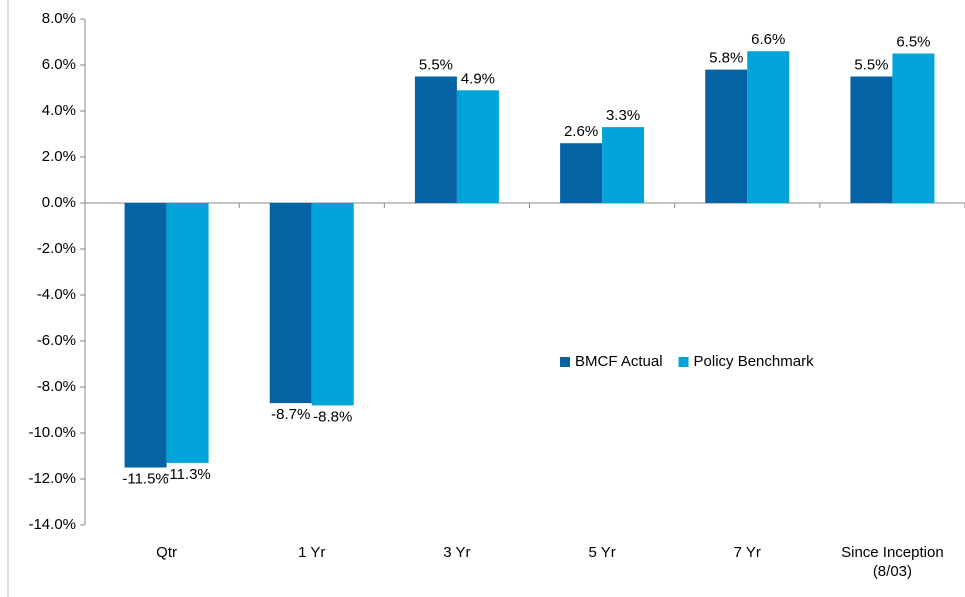 Image resolution: width=965 pixels, height=597 pixels. Describe the element at coordinates (59, 110) in the screenshot. I see `y-tick-label: 4.0%` at that location.